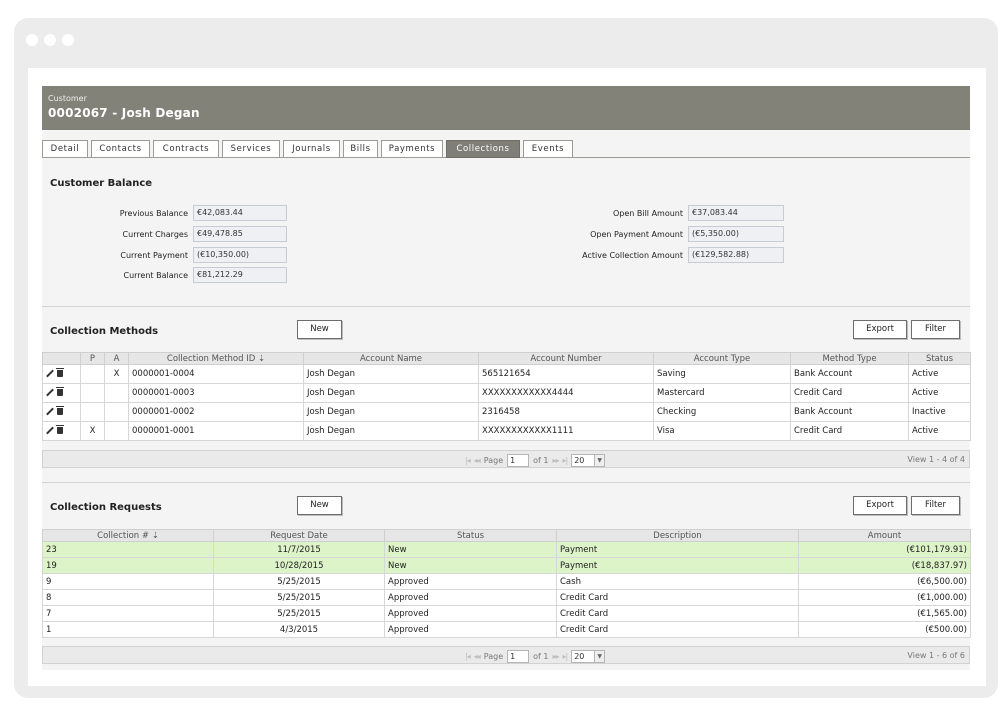 This screenshot has width=1000, height=716. What do you see at coordinates (299, 535) in the screenshot?
I see `column-header: Request Date` at bounding box center [299, 535].